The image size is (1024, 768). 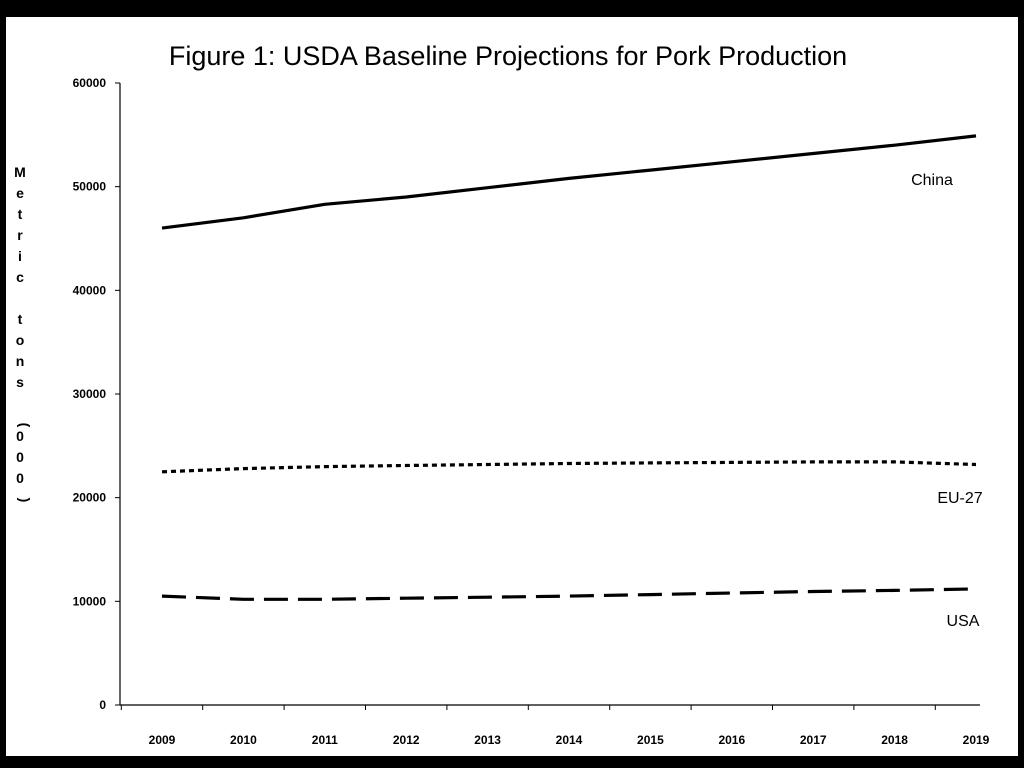 I want to click on y-tick-label: 40000, so click(x=90, y=290).